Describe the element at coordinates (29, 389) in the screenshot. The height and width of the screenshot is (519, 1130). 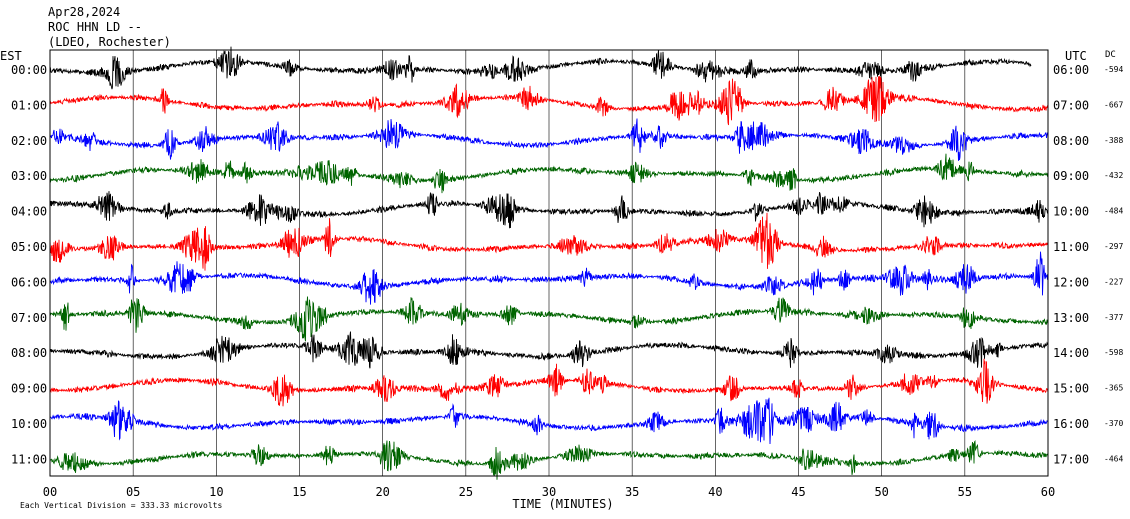
I see `est-hour-label: 09:00` at that location.